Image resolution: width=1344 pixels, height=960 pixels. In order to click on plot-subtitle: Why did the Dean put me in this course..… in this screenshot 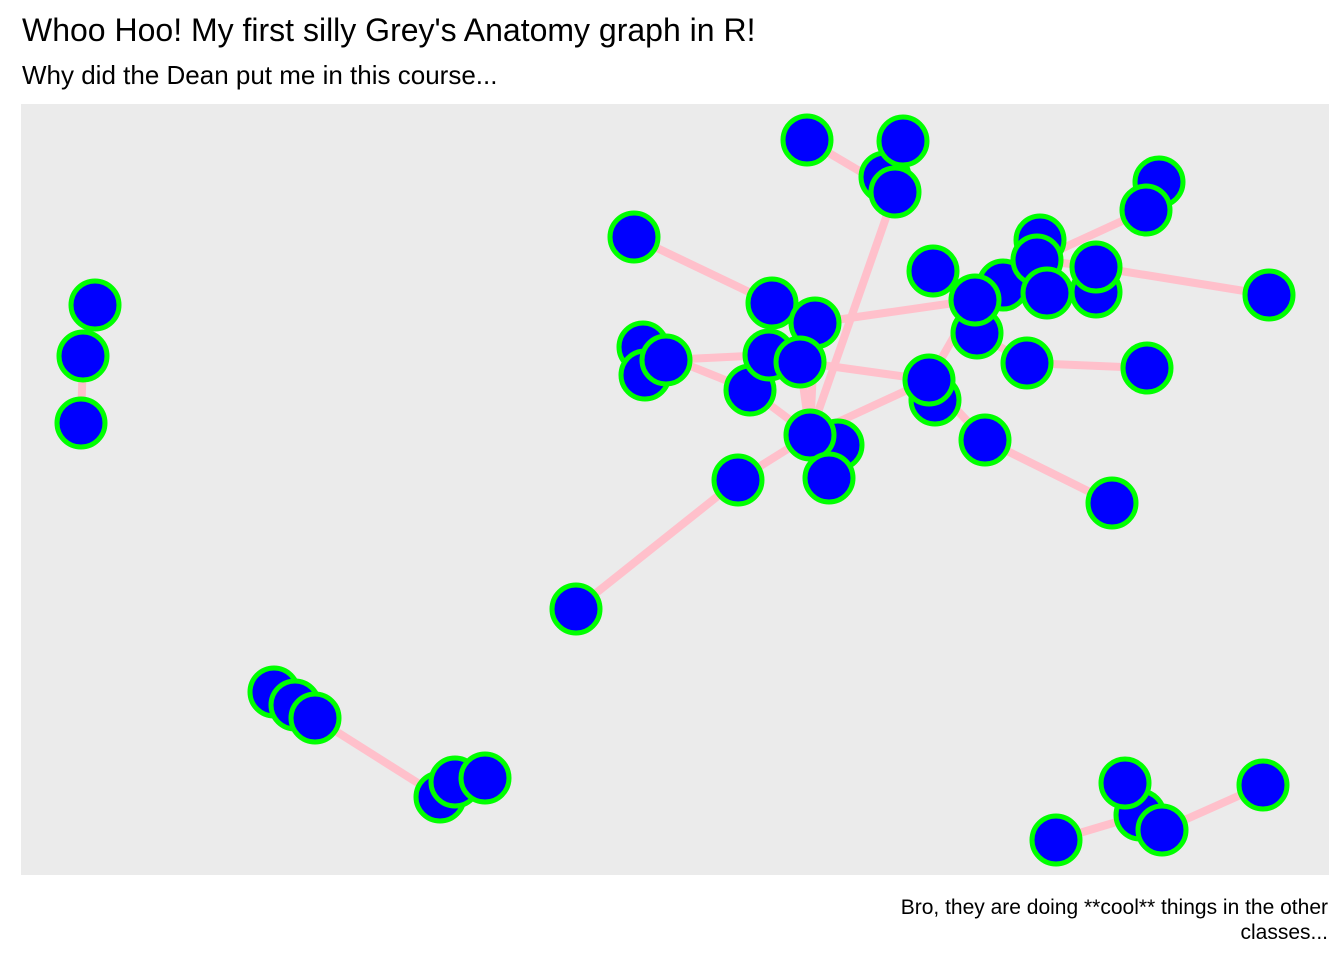, I will do `click(260, 75)`.